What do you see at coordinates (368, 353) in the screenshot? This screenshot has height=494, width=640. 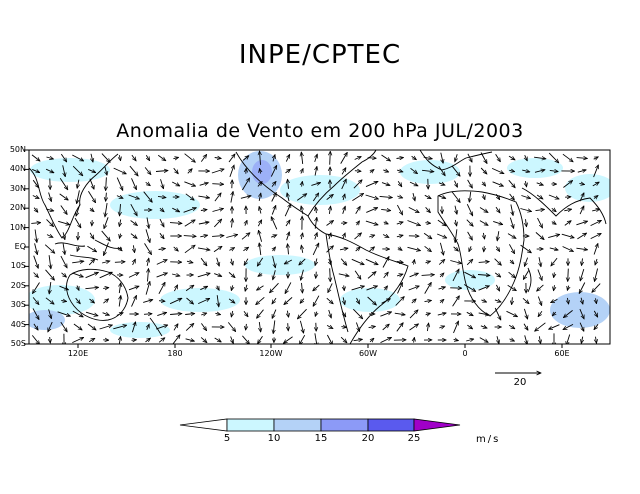 I see `lon-label-60w: 60W` at bounding box center [368, 353].